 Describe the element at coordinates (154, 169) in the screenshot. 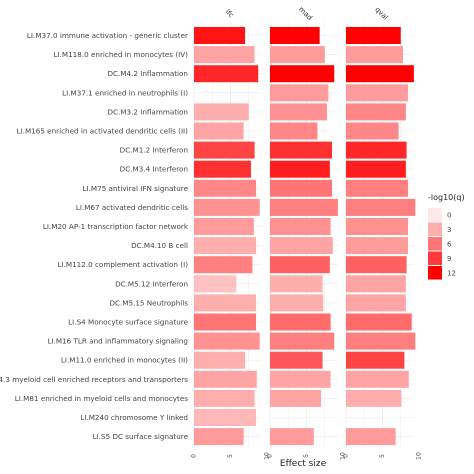

I see `category-label: DC.M3.4 Interferon` at that location.